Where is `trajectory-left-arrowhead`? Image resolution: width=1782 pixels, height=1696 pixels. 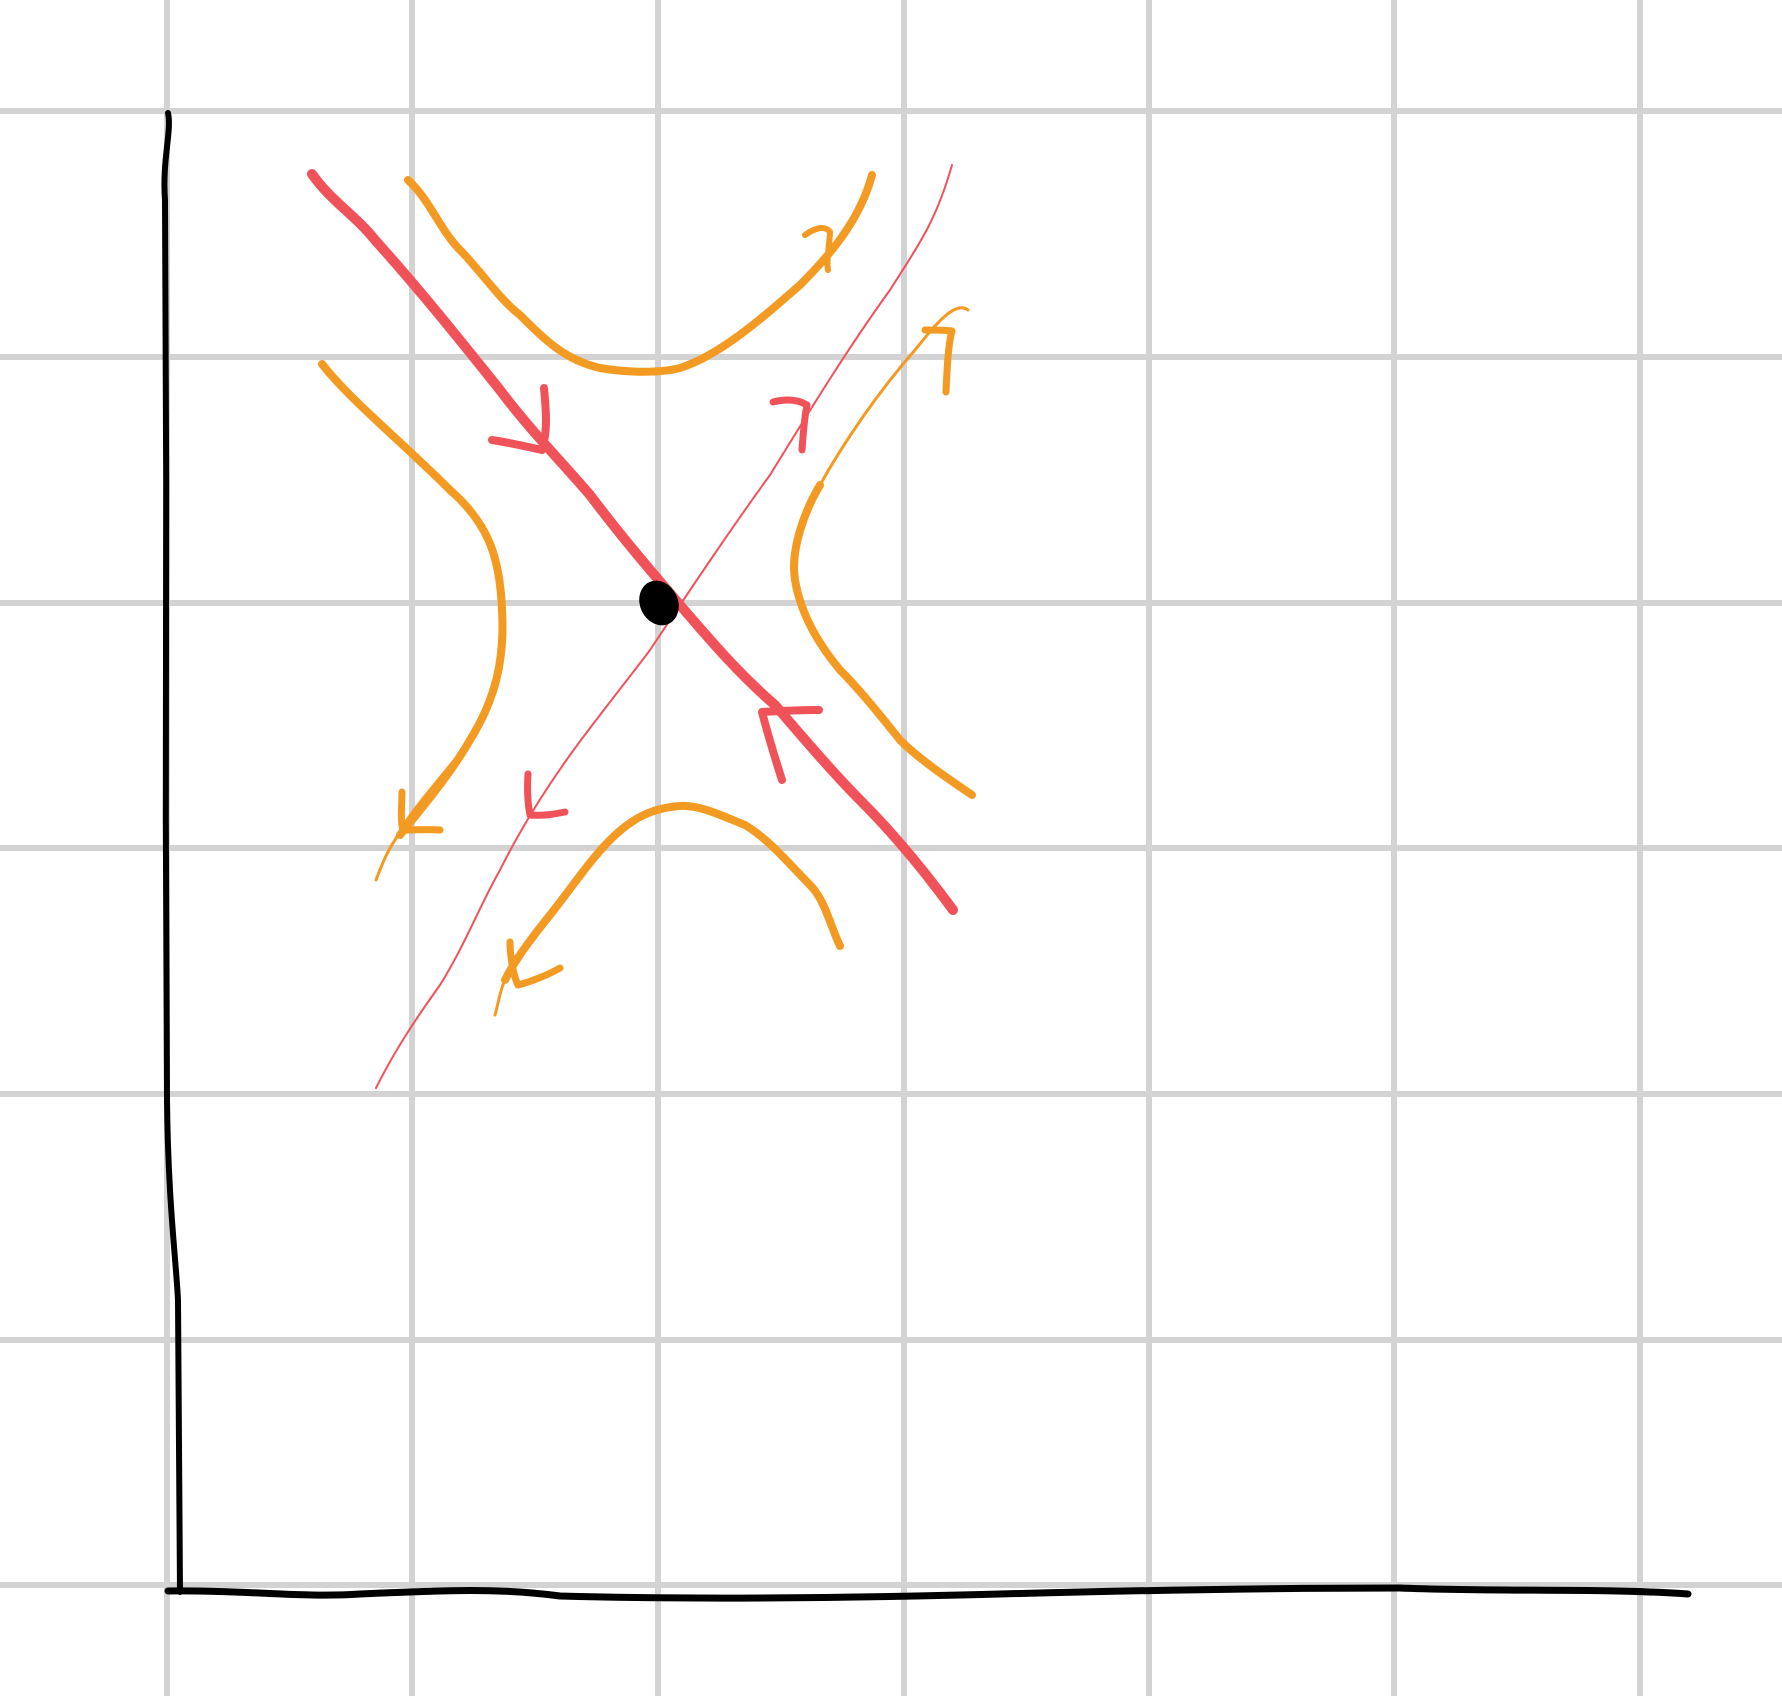
trajectory-left-arrowhead is located at coordinates (420, 811).